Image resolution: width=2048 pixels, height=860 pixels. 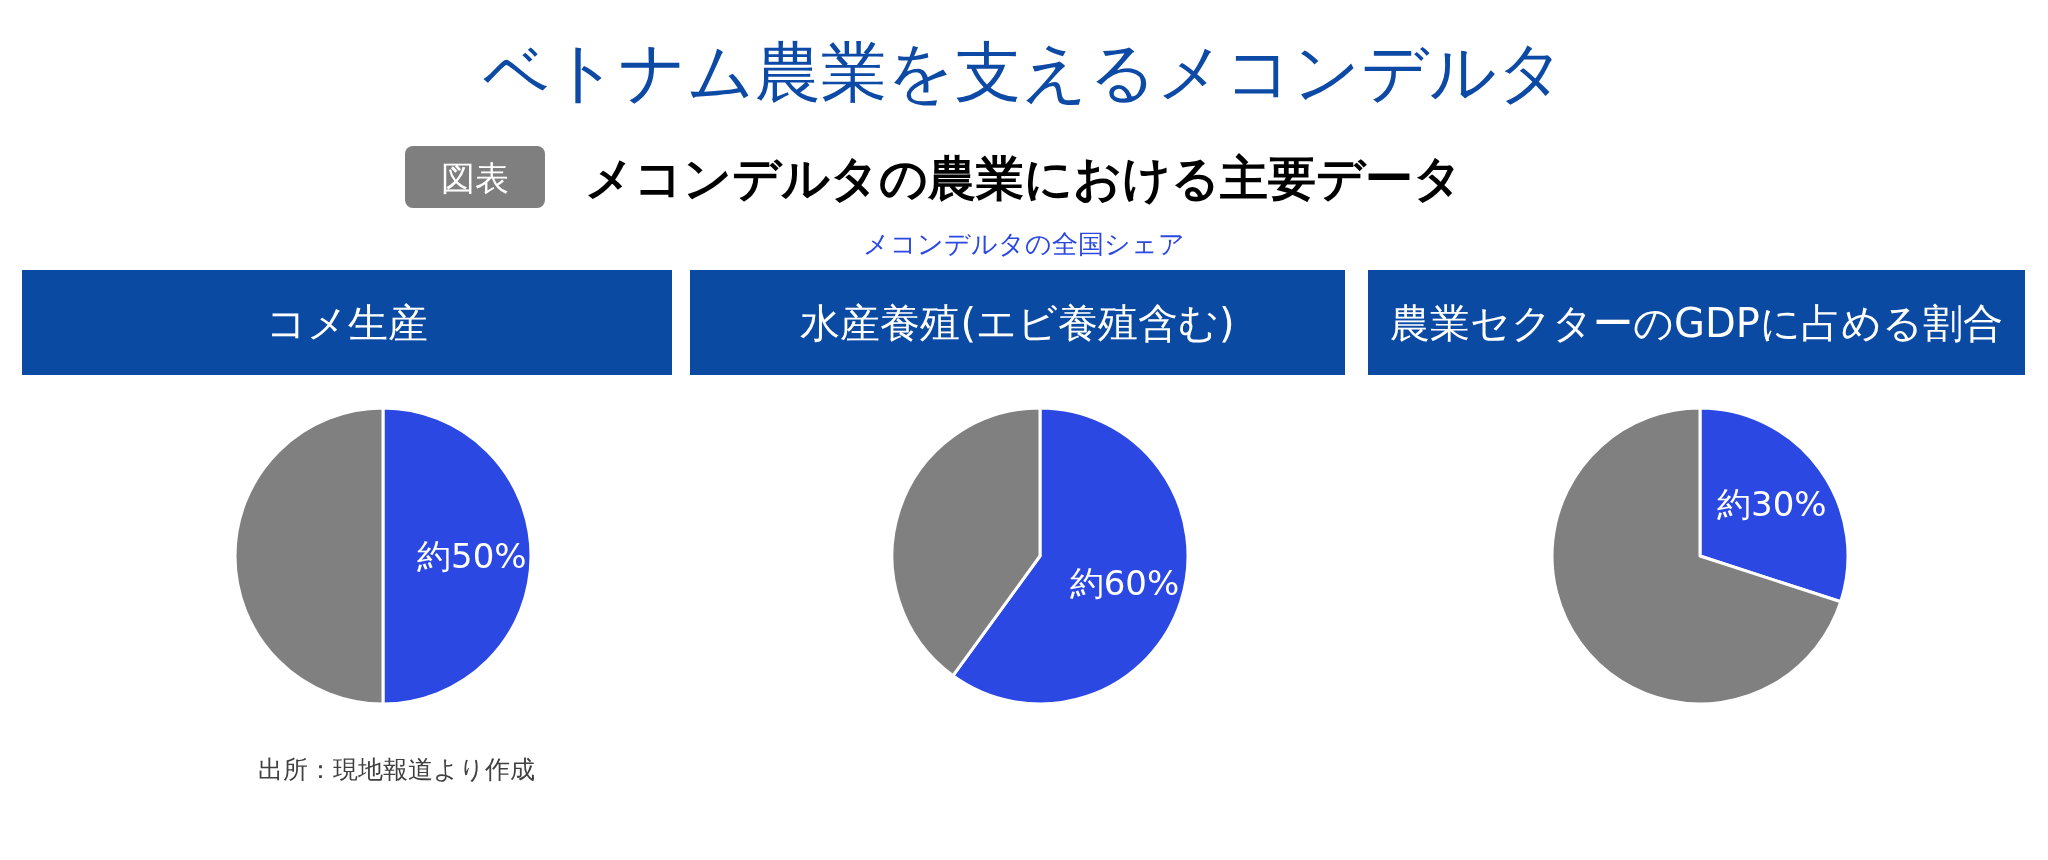 What do you see at coordinates (472, 556) in the screenshot?
I see `data-label: 約50%` at bounding box center [472, 556].